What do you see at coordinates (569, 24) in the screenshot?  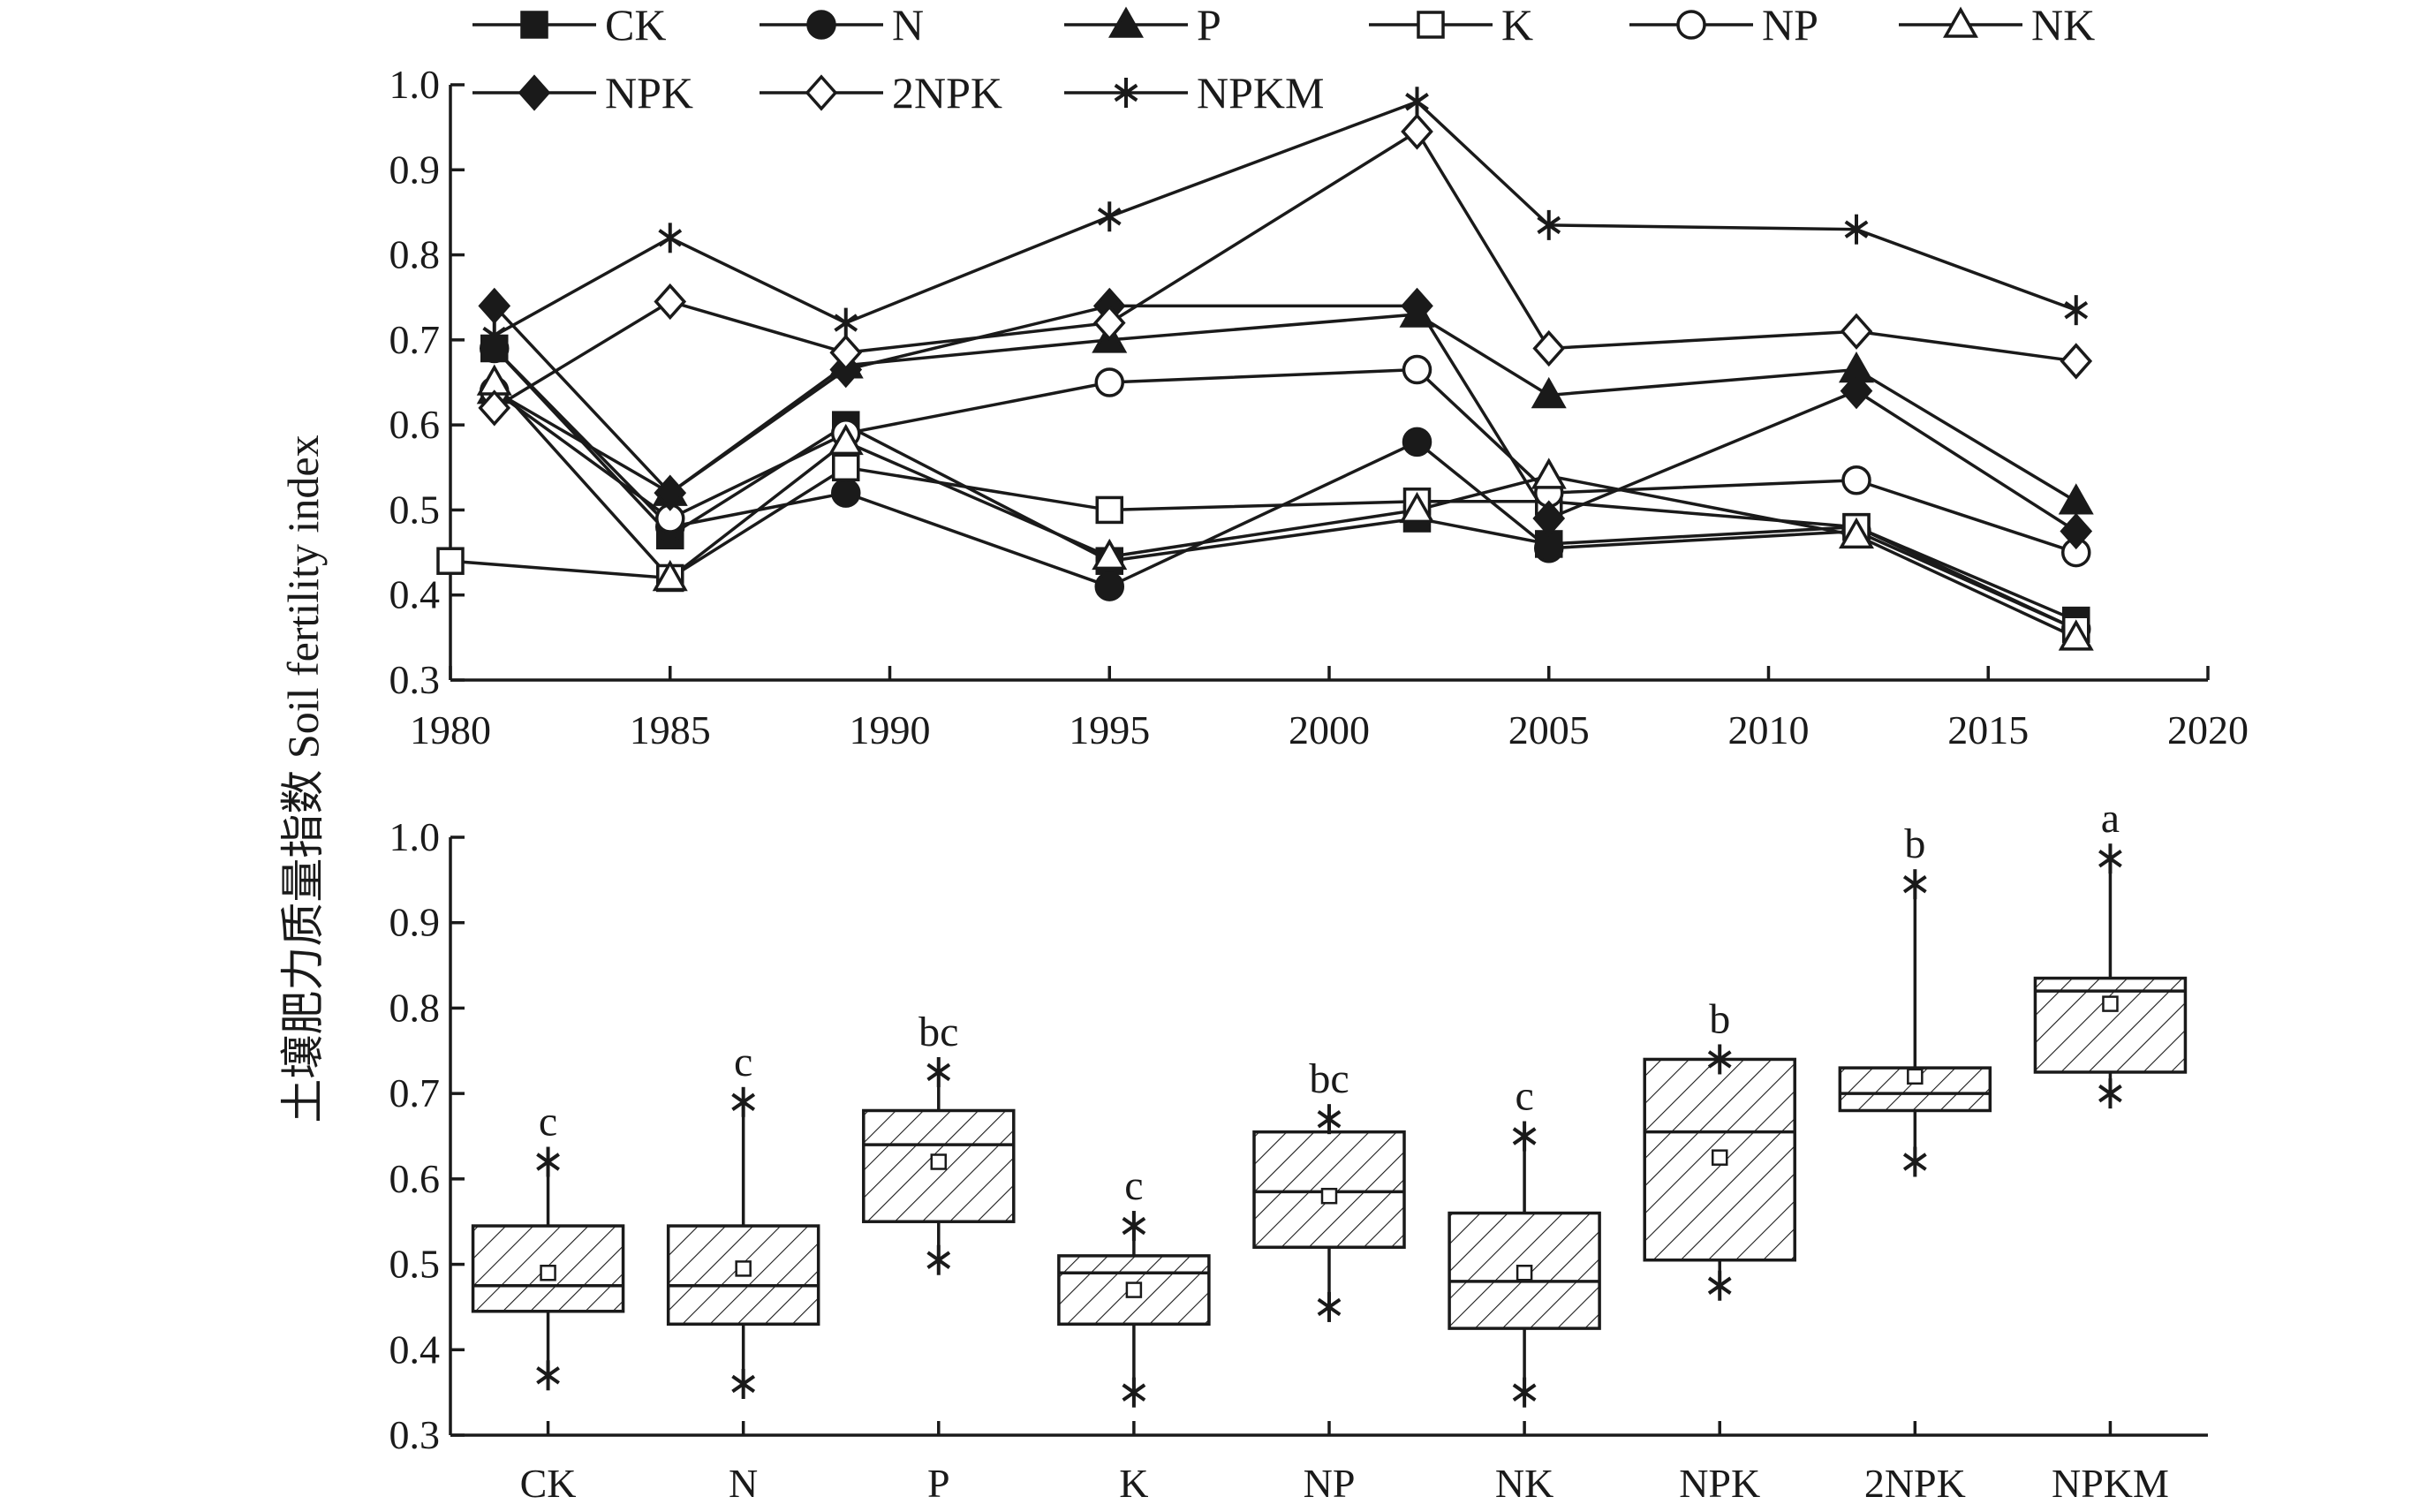 I see `legend-item-ck: CK` at bounding box center [569, 24].